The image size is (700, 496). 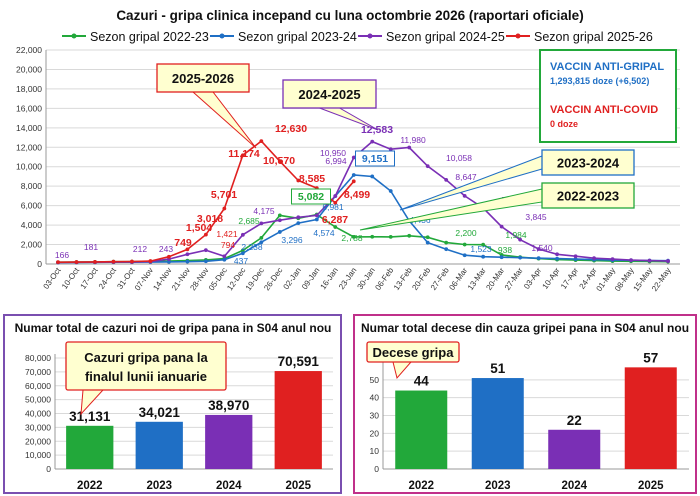 What do you see at coordinates (38, 358) in the screenshot?
I see `y-tick-label: 80,000` at bounding box center [38, 358].